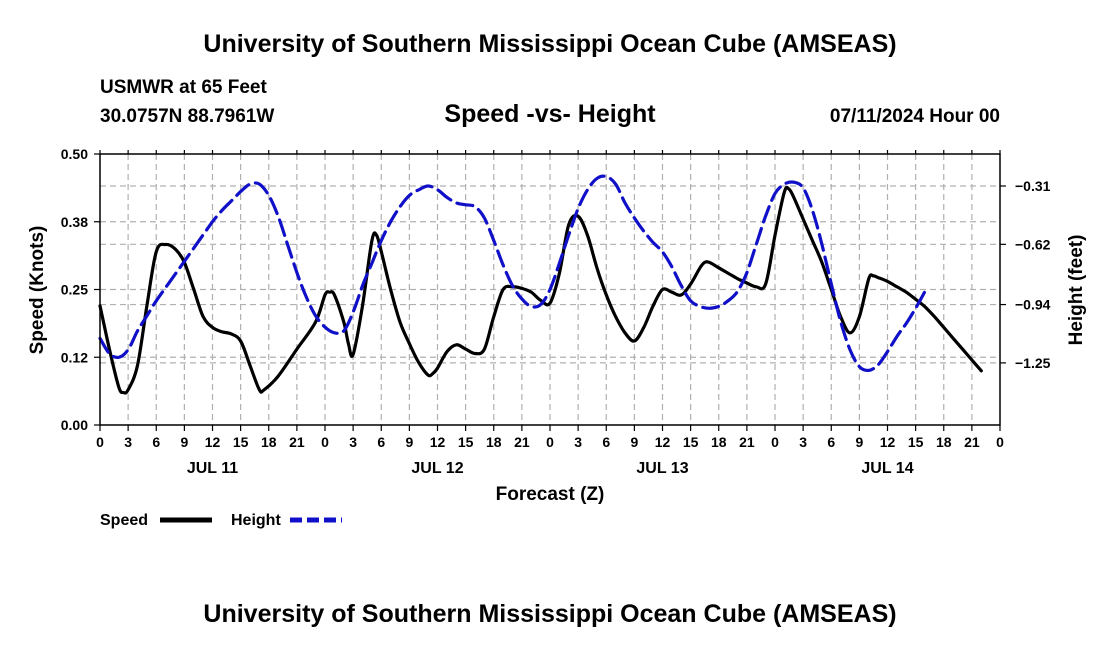  I want to click on chart-subtitle: Speed -vs- Height, so click(550, 114).